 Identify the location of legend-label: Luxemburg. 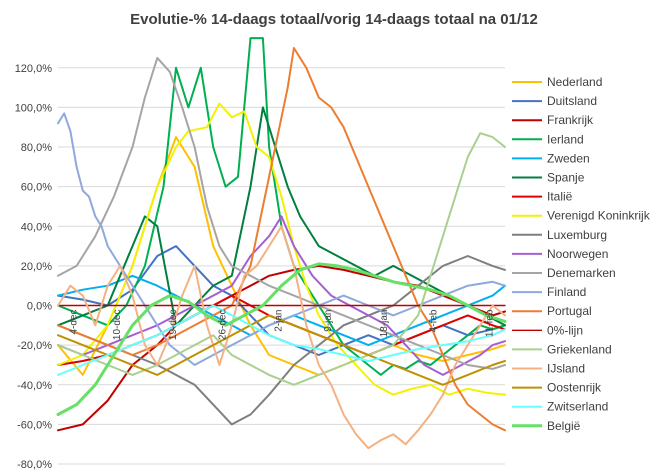
(577, 235).